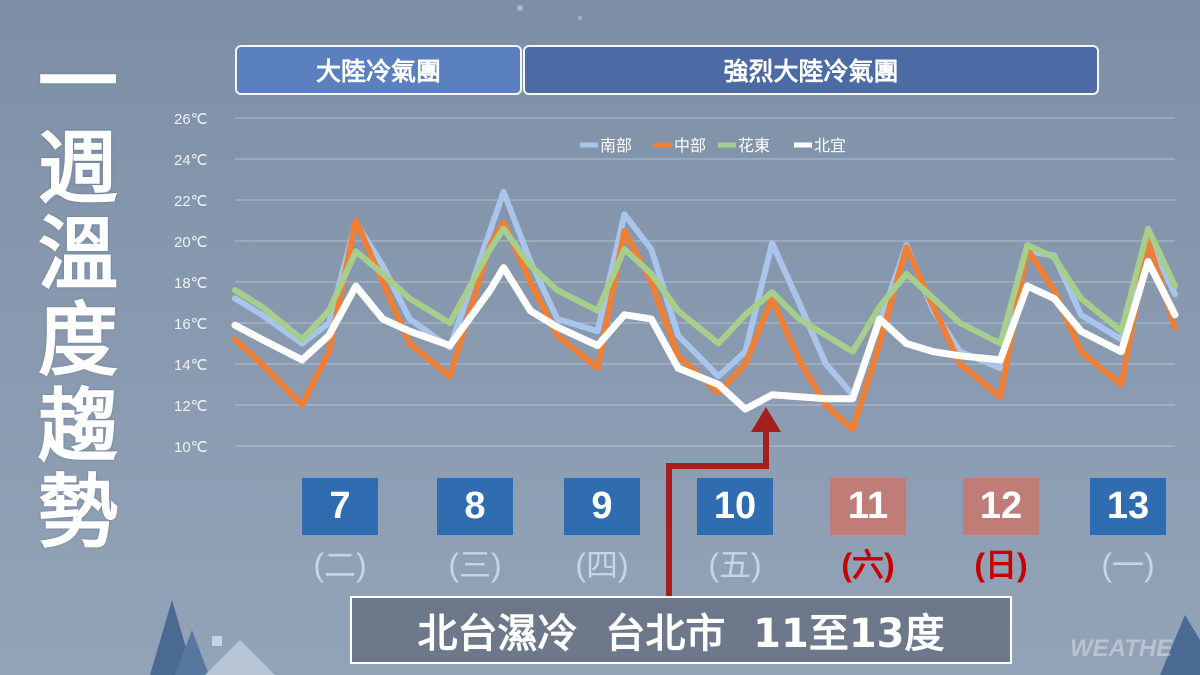 The image size is (1200, 675). What do you see at coordinates (217, 641) in the screenshot?
I see `house-chimney-shape` at bounding box center [217, 641].